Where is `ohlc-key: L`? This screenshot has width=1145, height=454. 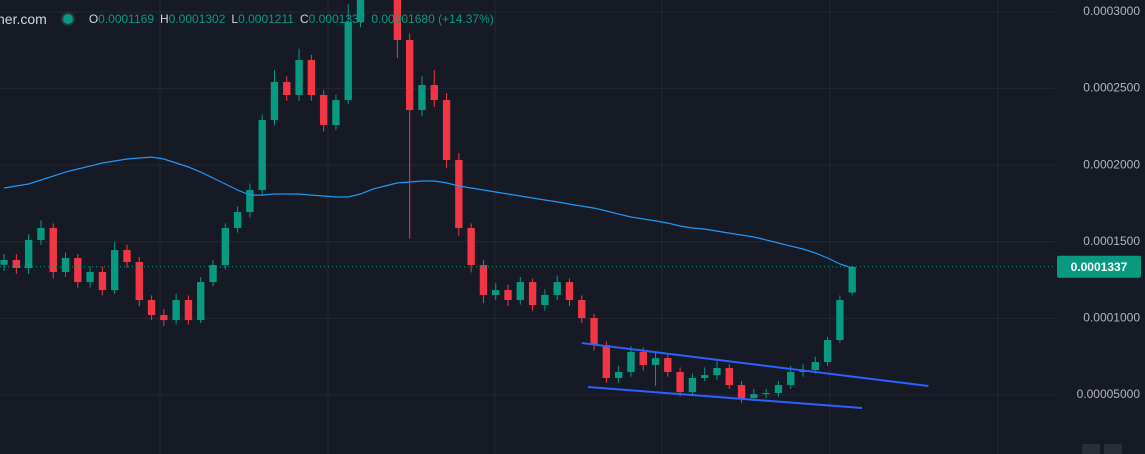 ohlc-key: L is located at coordinates (235, 19).